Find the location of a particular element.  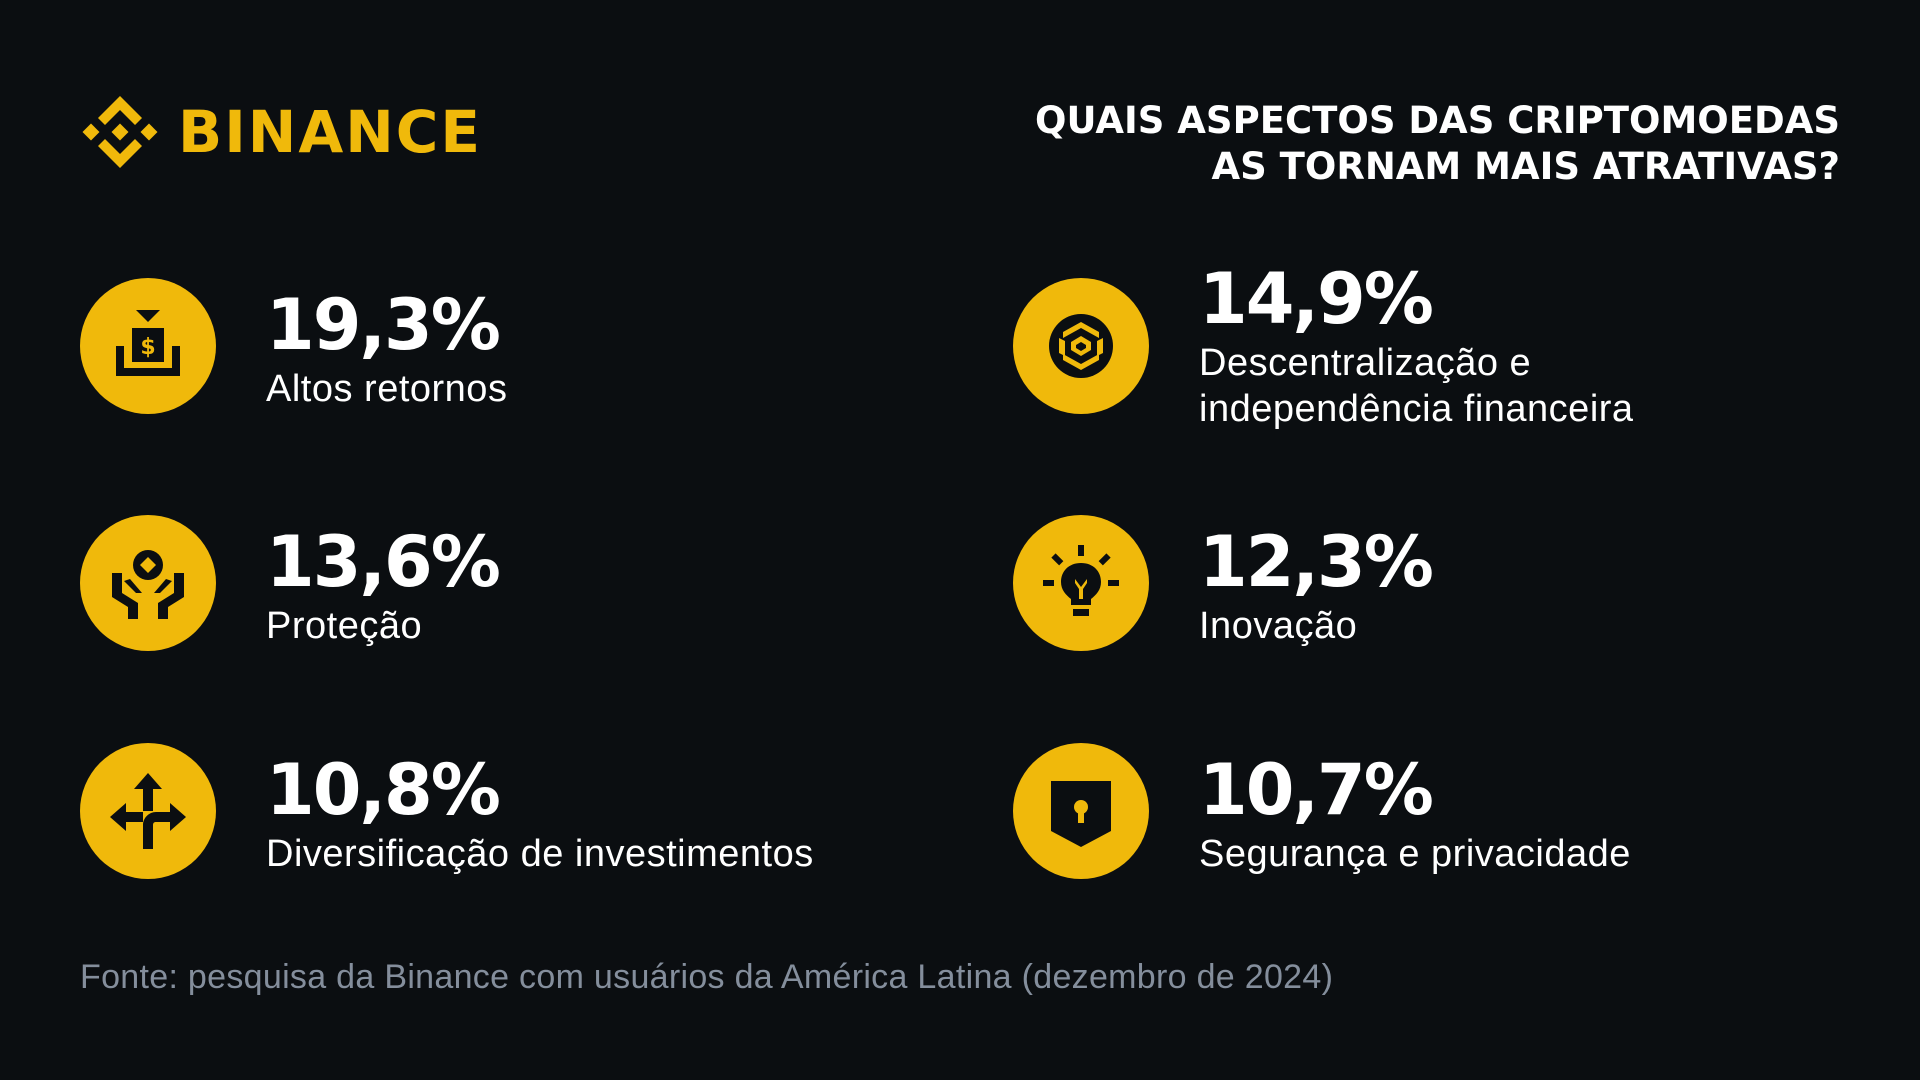

stat-diversification: 10,8% Diversificação de investimentos is located at coordinates (447, 811).